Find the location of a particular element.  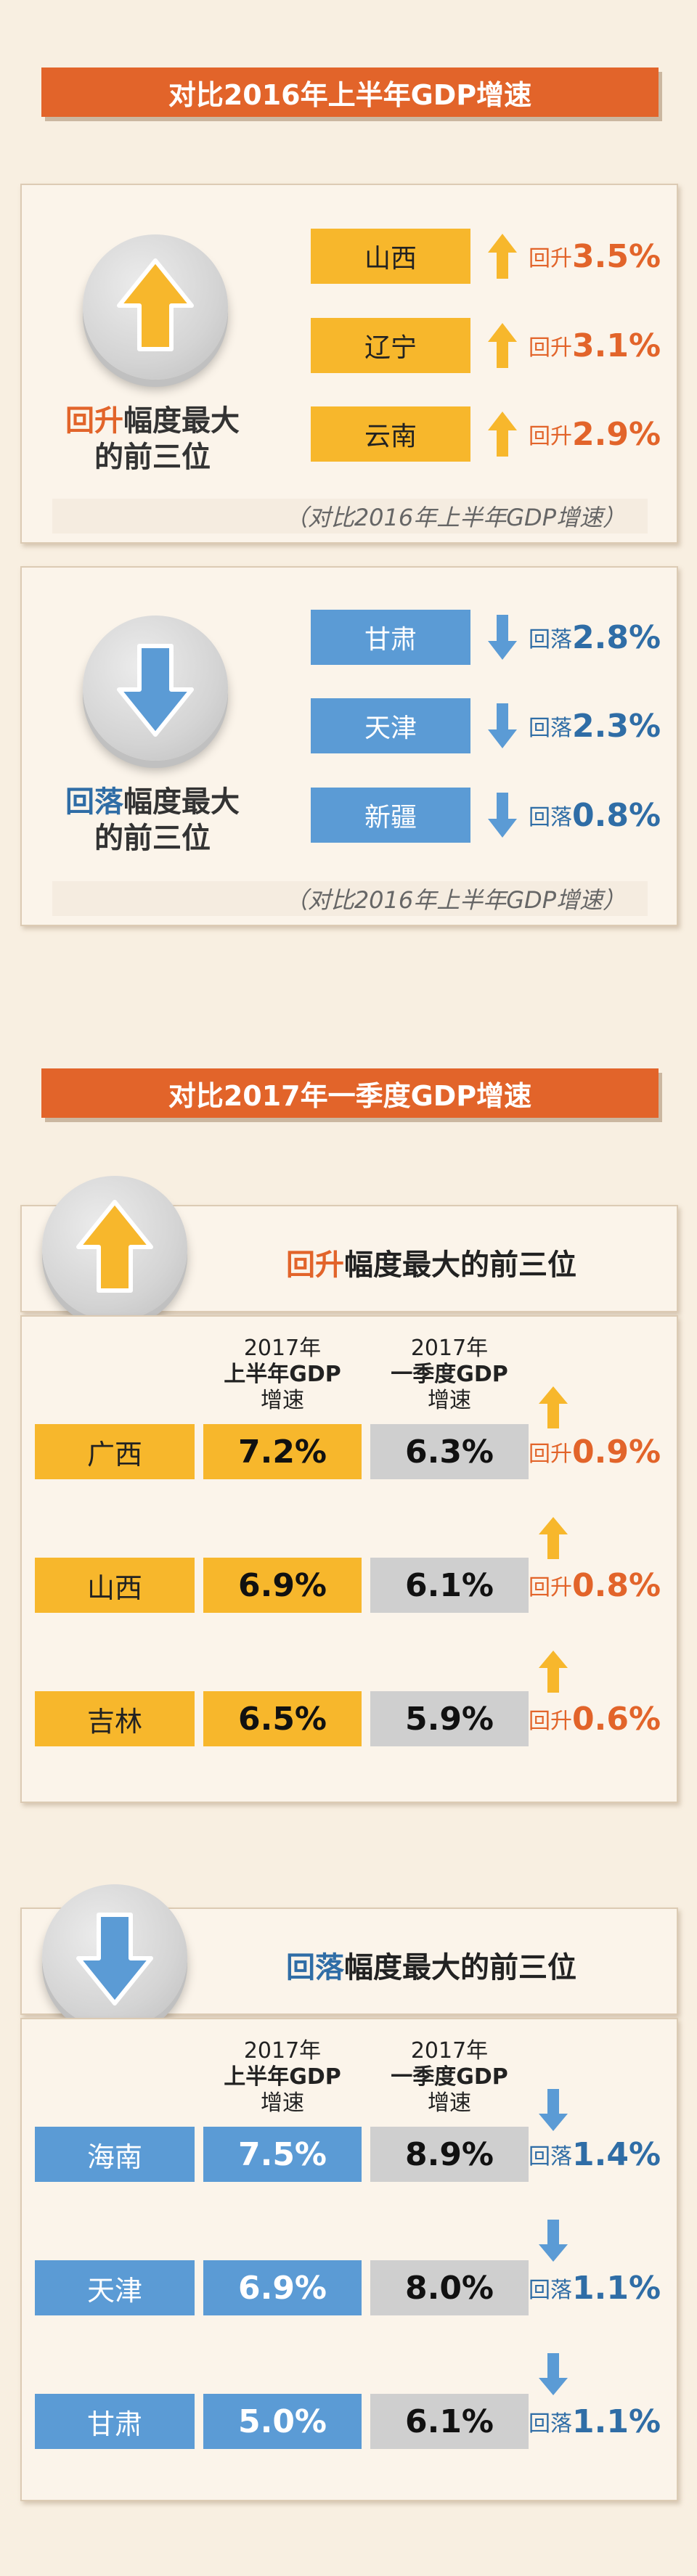

column-header-q1: 2017年 一季度GDP 增速 is located at coordinates (449, 2078).